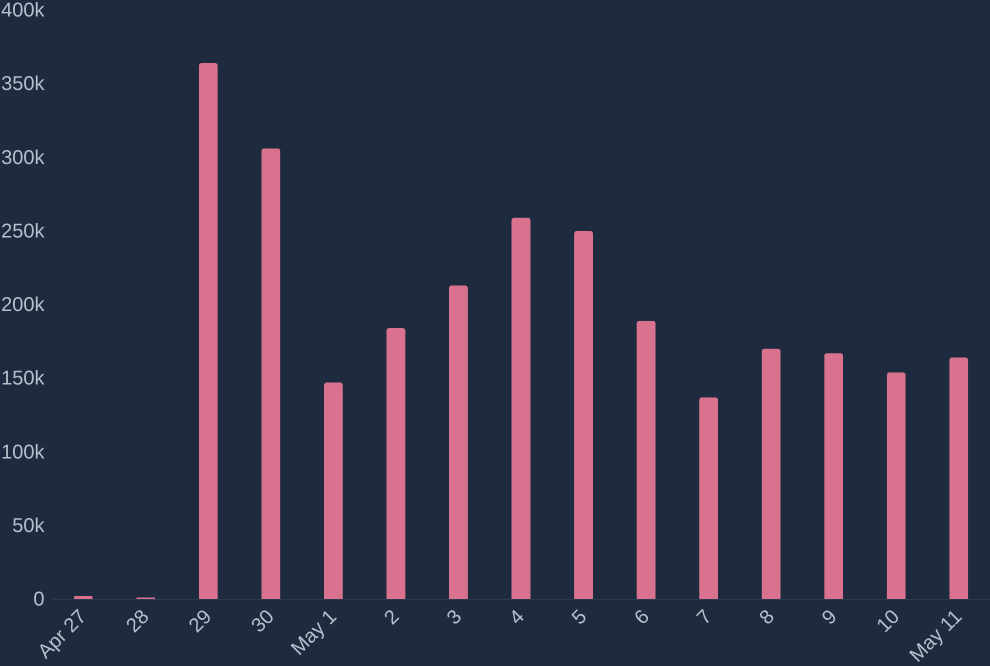 This screenshot has height=666, width=990. Describe the element at coordinates (888, 622) in the screenshot. I see `x-tick-label: 10` at that location.